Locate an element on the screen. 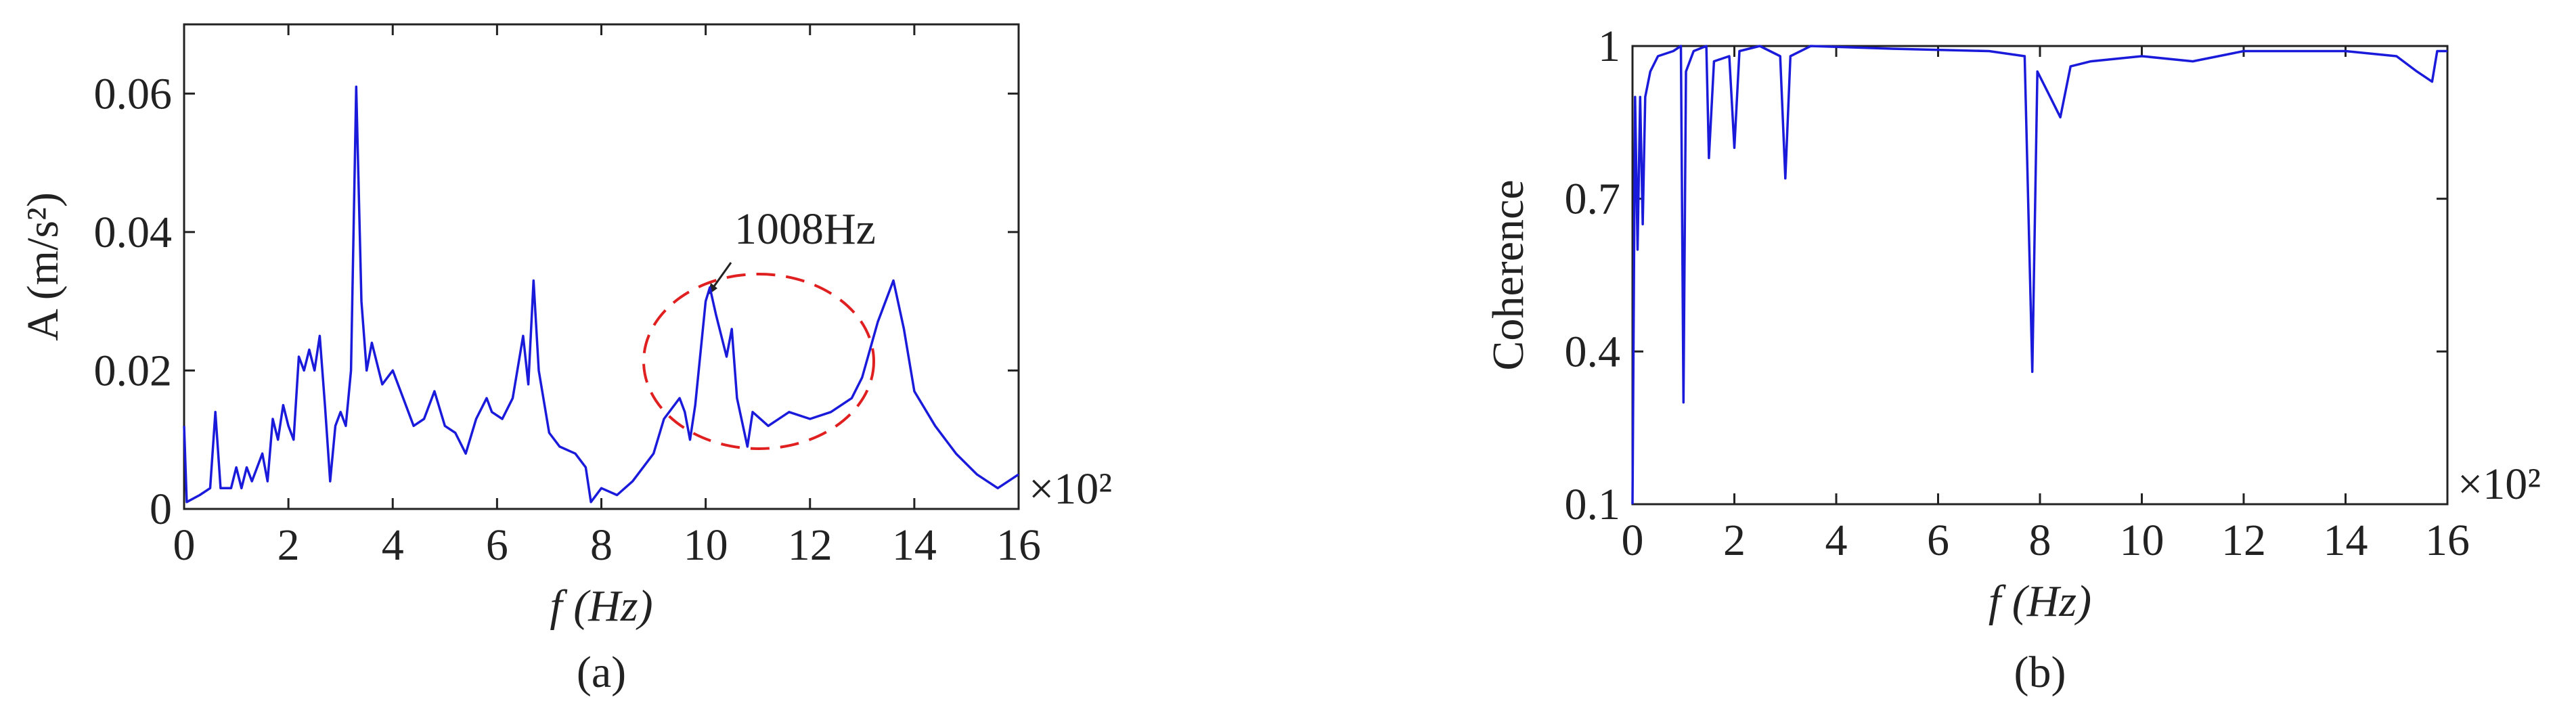 This screenshot has height=714, width=2576. subplot-label: (b) is located at coordinates (2040, 673).